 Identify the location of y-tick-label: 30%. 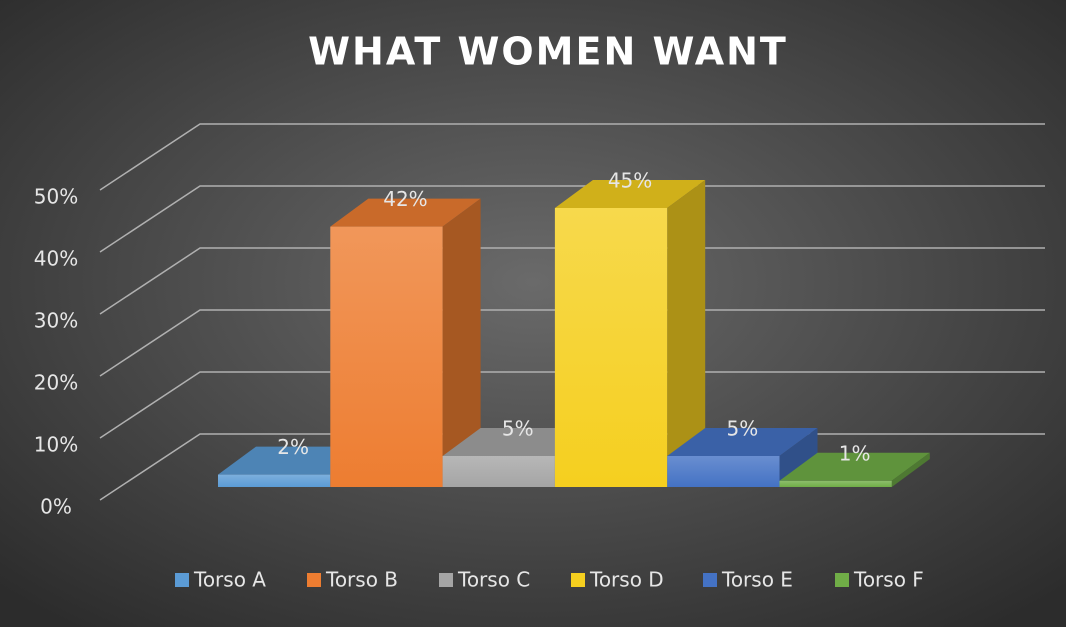
(56, 321).